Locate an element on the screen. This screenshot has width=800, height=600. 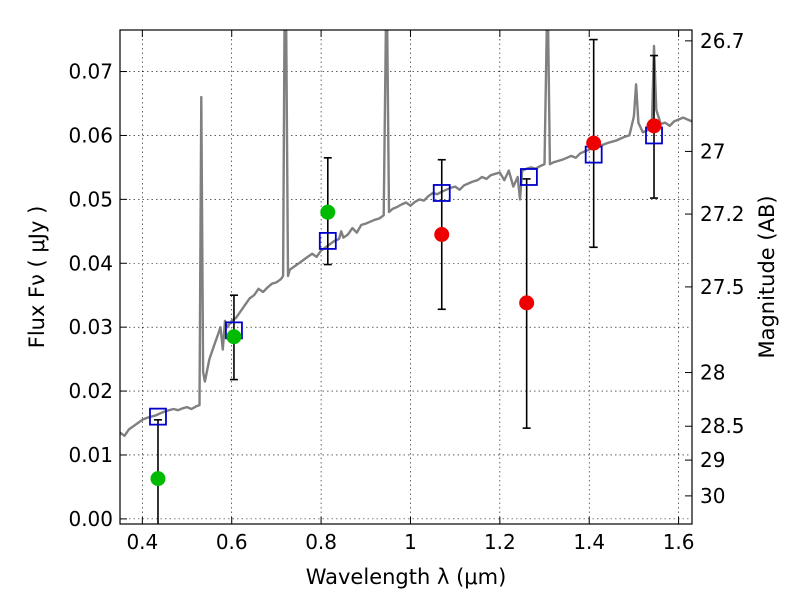
y-axis-right-label: Magnitude (AB) is located at coordinates (767, 276).